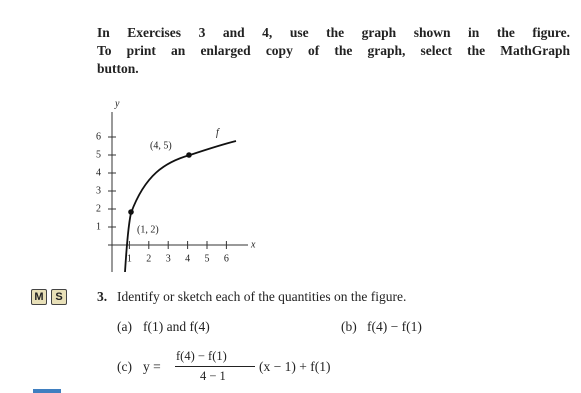  I want to click on part-lhs: y =, so click(152, 366).